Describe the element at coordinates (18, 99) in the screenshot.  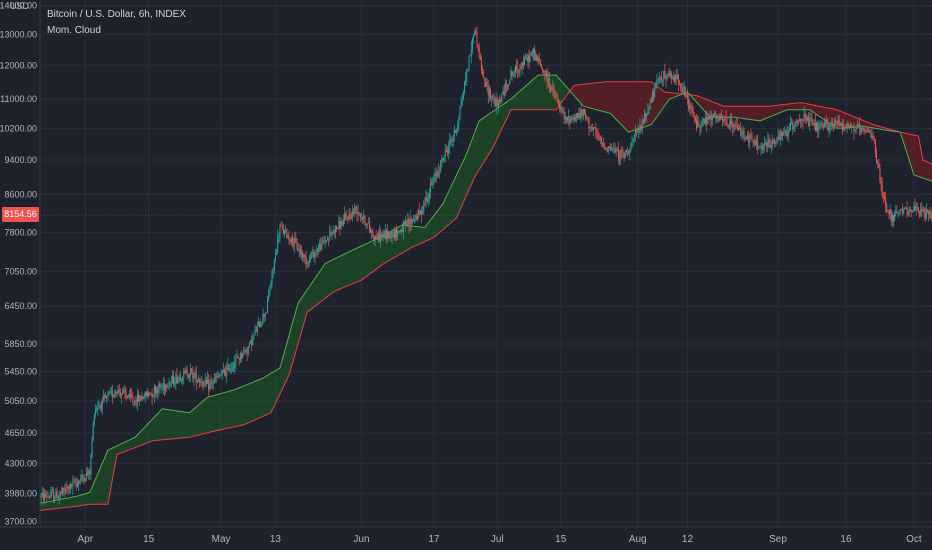
I see `price-tick-label: 11000.00` at that location.